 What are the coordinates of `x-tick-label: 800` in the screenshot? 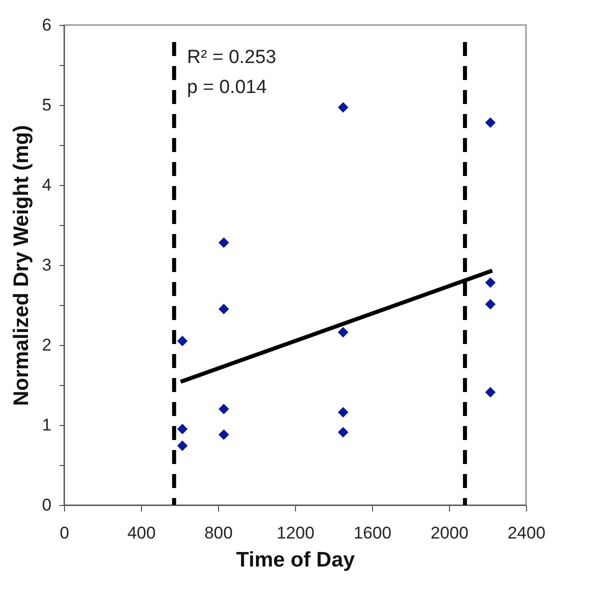 It's located at (218, 533).